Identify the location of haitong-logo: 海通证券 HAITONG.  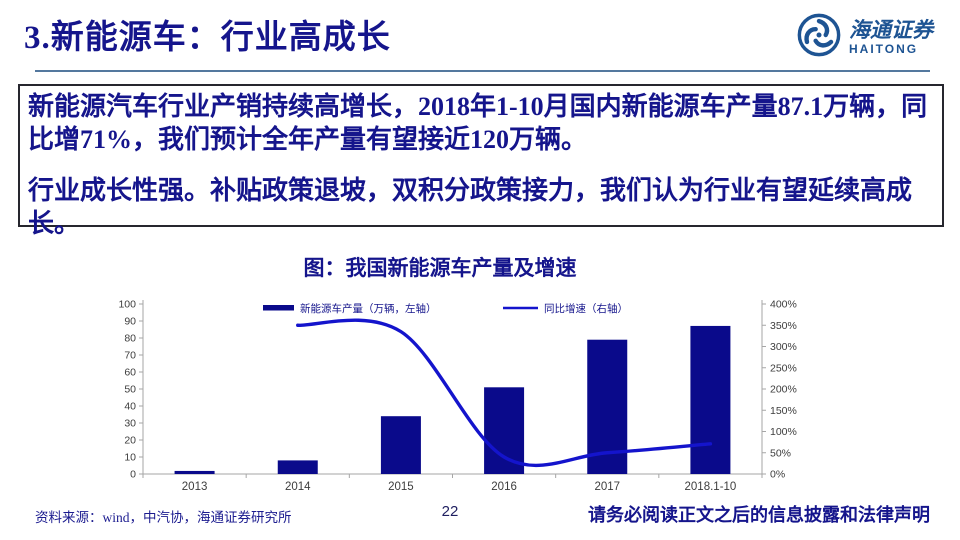
(864, 37).